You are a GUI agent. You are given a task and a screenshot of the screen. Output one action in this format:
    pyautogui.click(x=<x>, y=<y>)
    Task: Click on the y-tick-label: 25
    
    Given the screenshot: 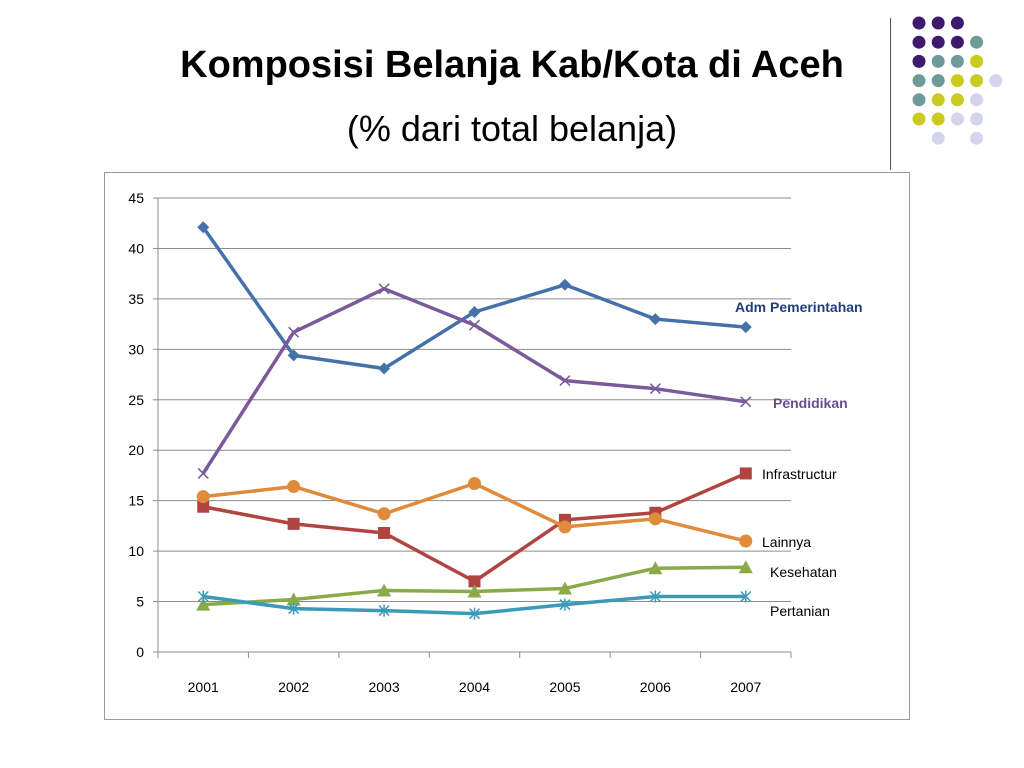 What is the action you would take?
    pyautogui.click(x=136, y=400)
    